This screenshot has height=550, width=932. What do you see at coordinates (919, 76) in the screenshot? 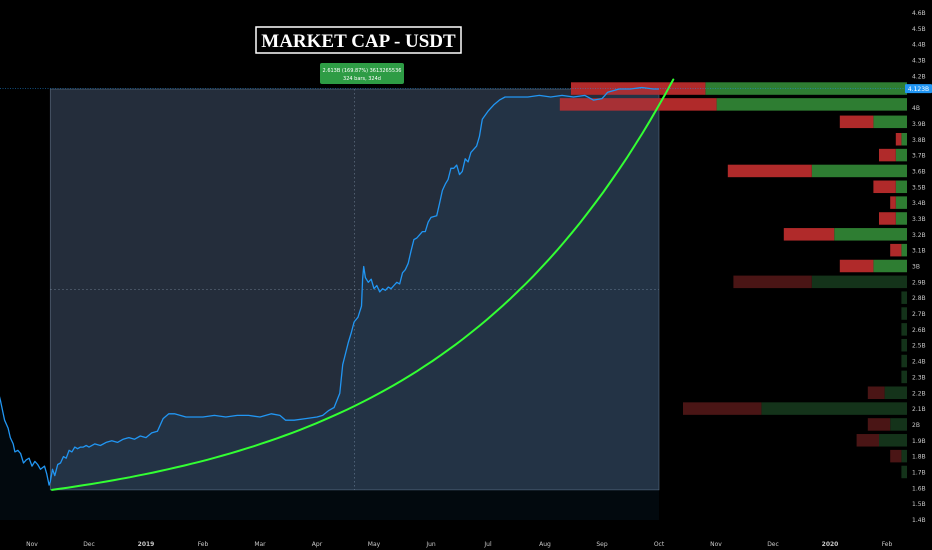
I see `y-tick-label: 4.2B` at bounding box center [919, 76].